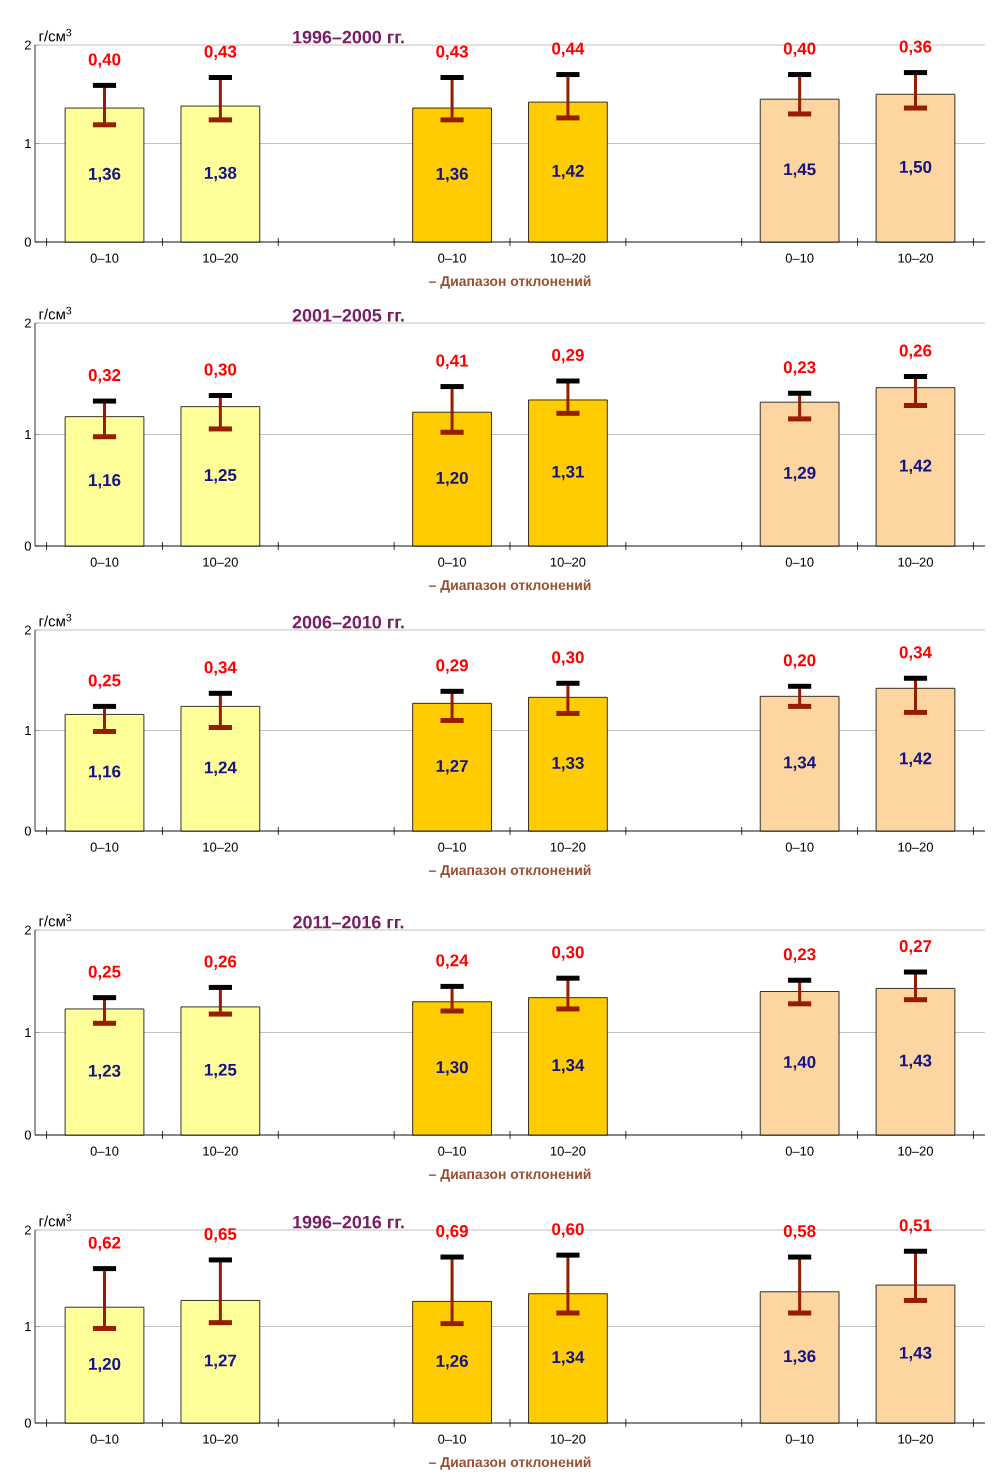  Describe the element at coordinates (452, 1232) in the screenshot. I see `annotation: 0,69` at that location.